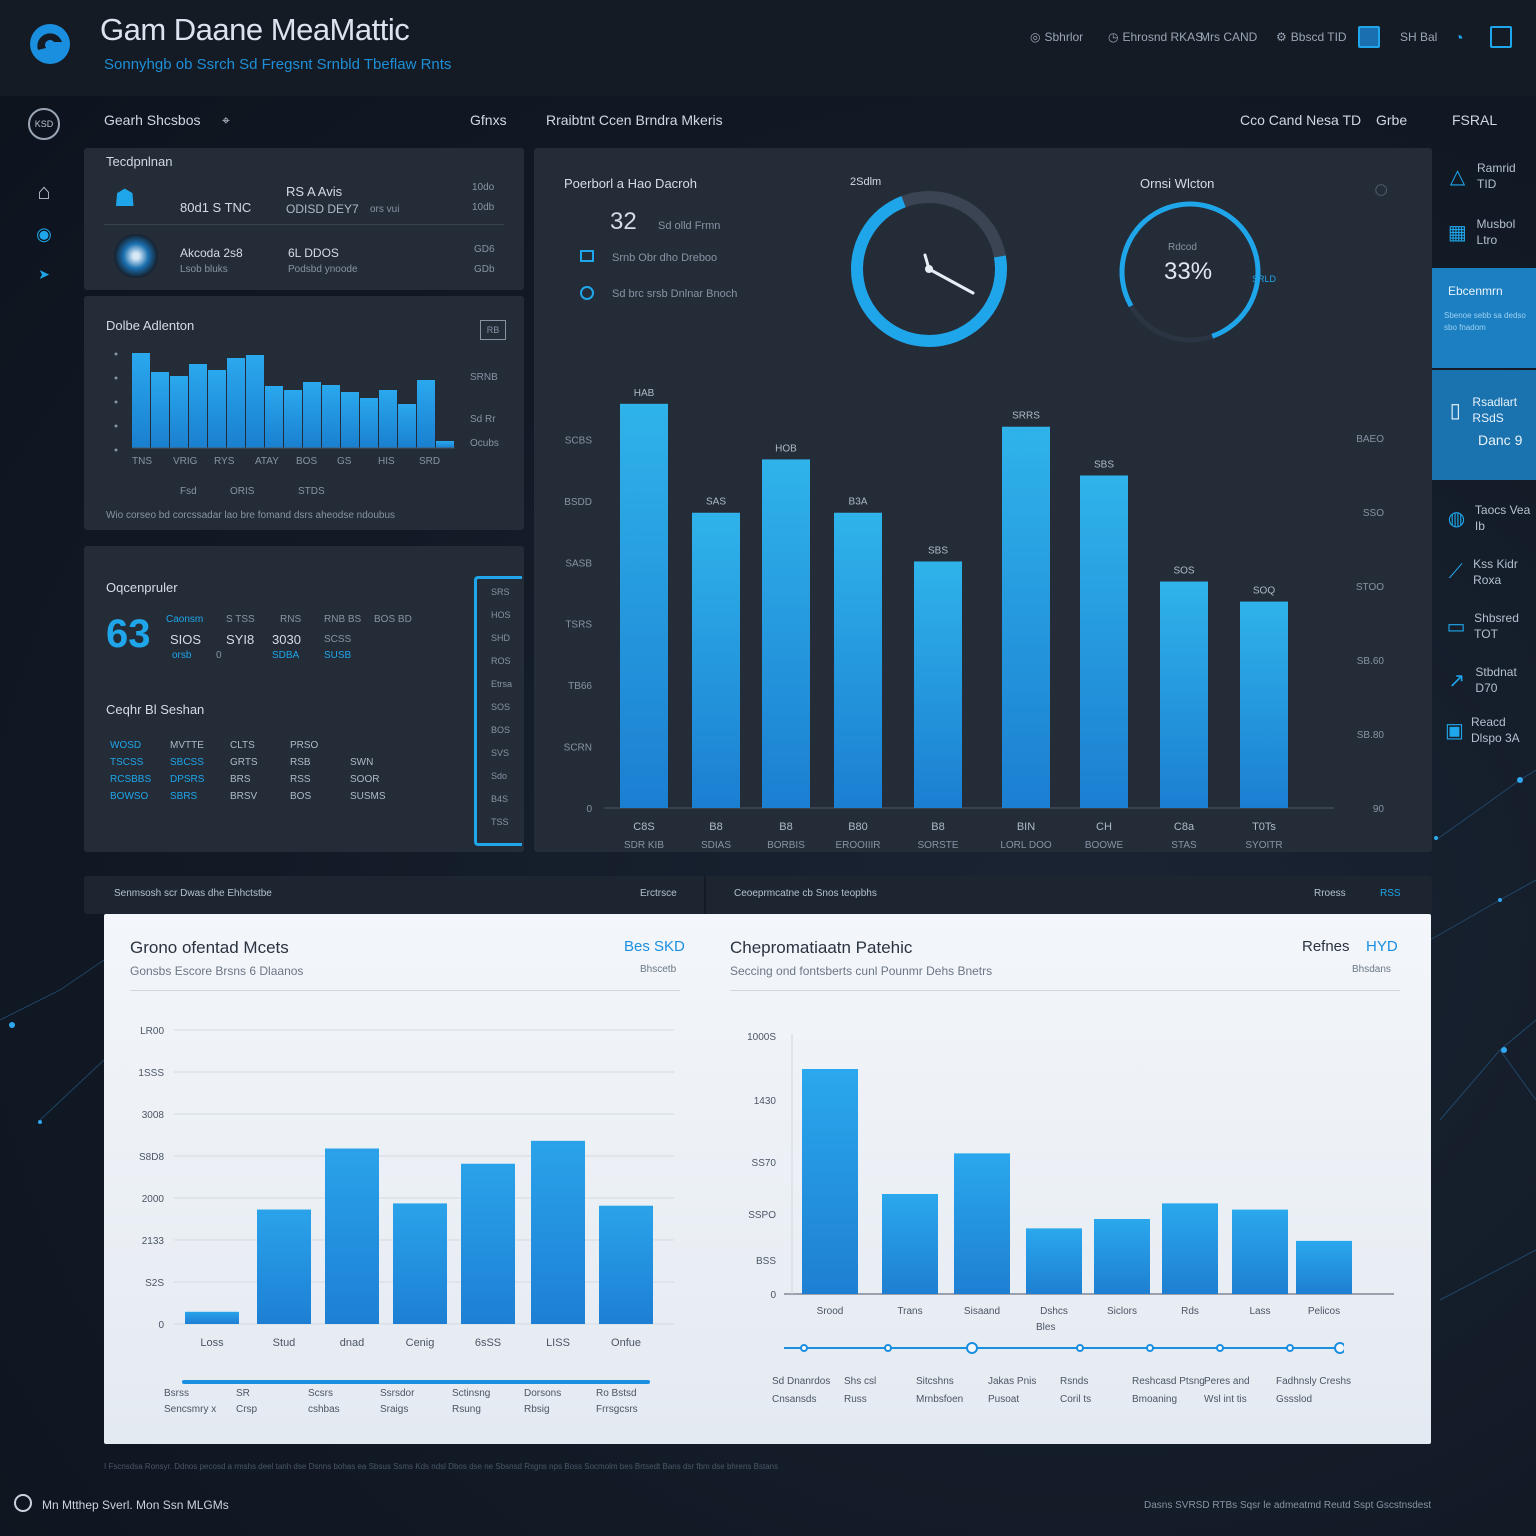  What do you see at coordinates (500, 753) in the screenshot?
I see `scroll-list-item: SVS` at bounding box center [500, 753].